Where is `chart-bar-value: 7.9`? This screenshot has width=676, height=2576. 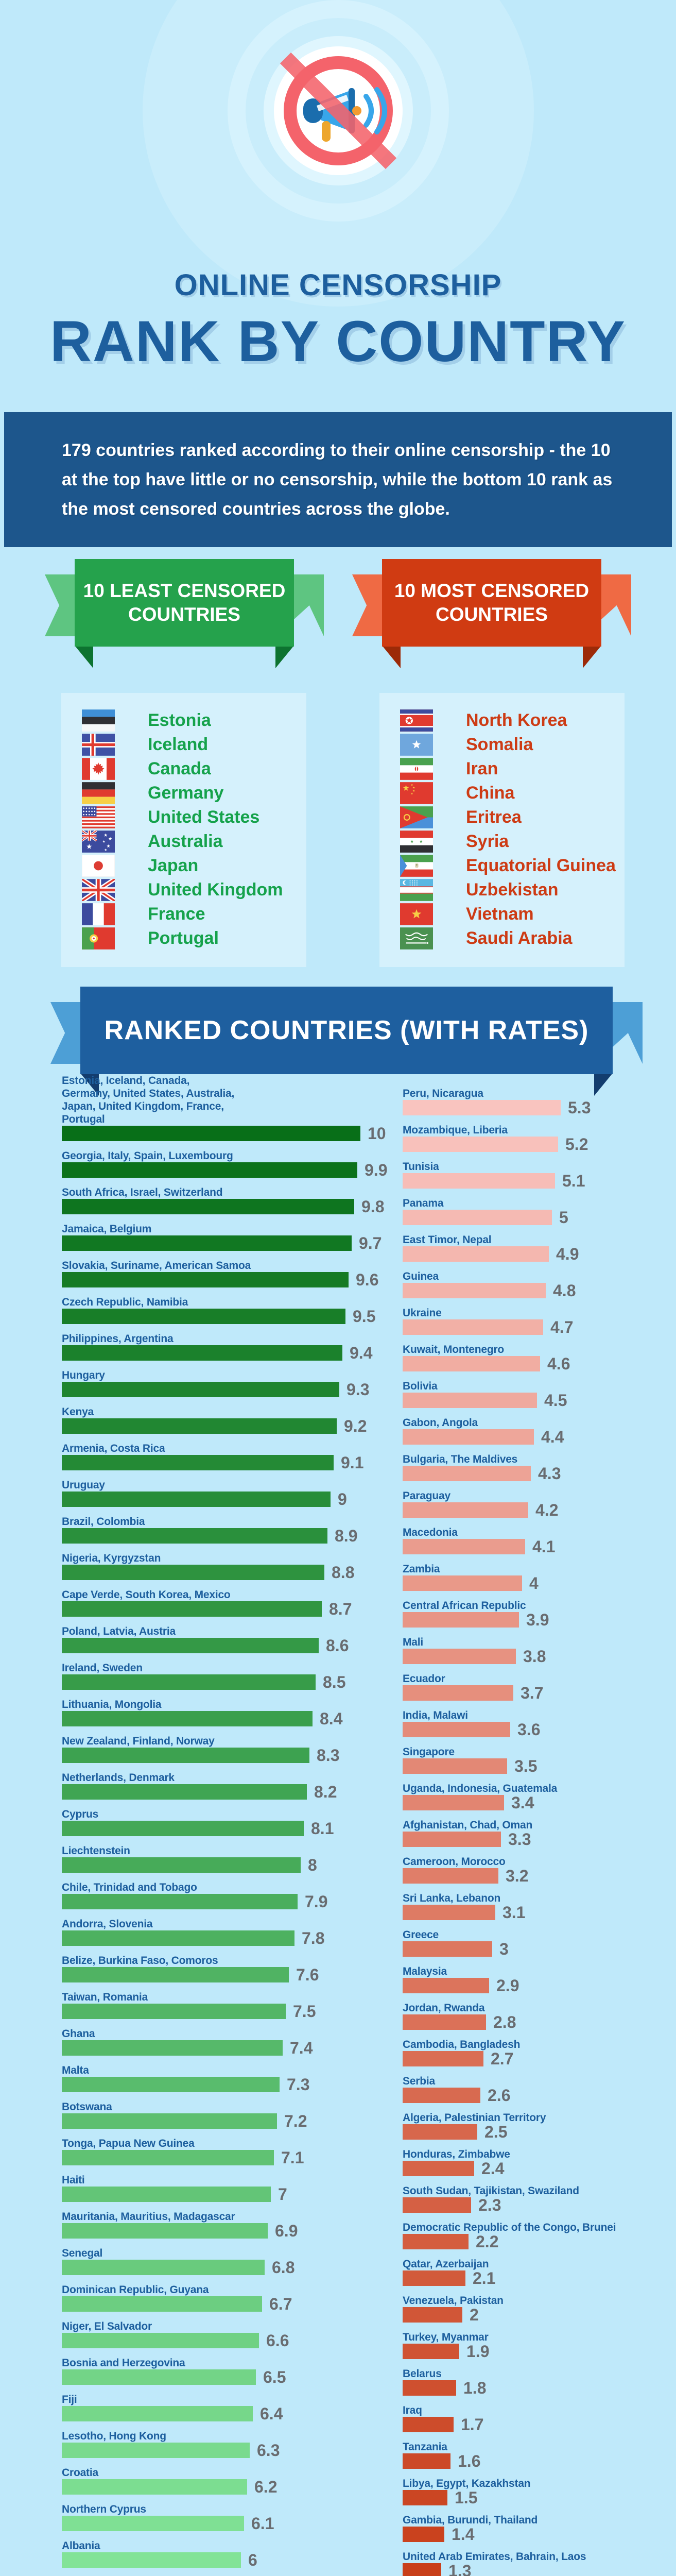
chart-bar-value: 7.9 is located at coordinates (316, 1901).